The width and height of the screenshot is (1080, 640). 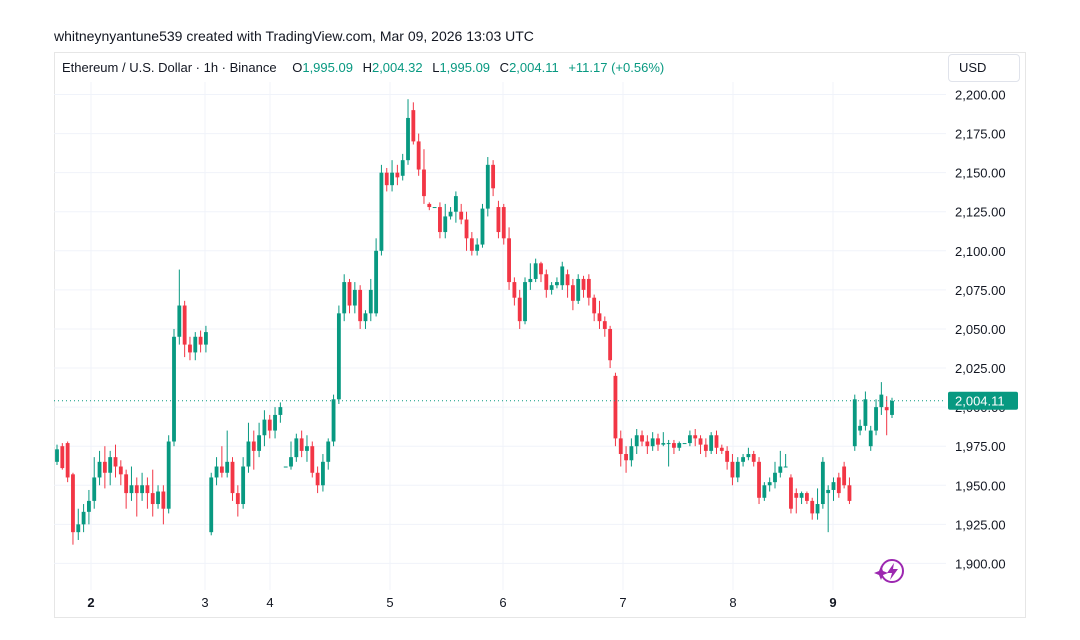 I want to click on symbol-name: Ethereum / U.S. Dollar · 1h · Binance, so click(x=169, y=67).